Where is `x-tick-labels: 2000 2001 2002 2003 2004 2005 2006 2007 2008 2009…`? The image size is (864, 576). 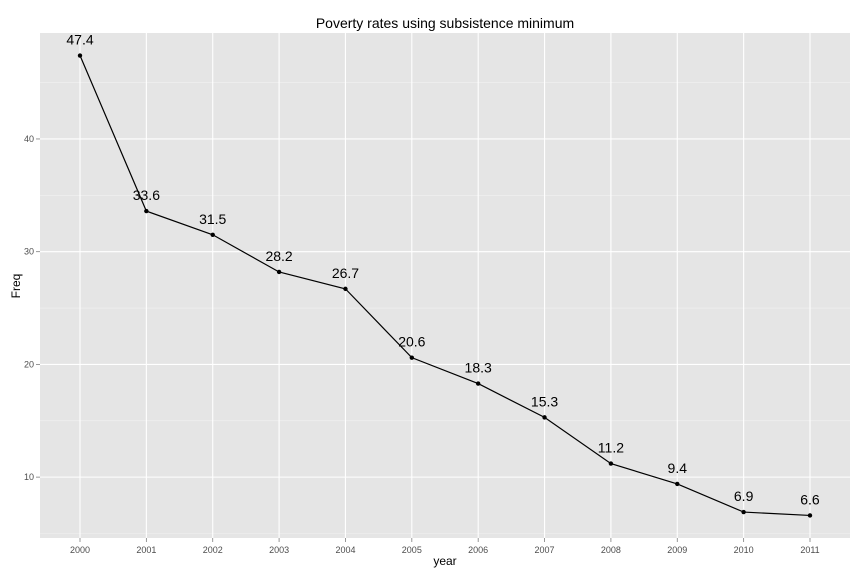
x-tick-labels: 2000 2001 2002 2003 2004 2005 2006 2007 2008 2009… is located at coordinates (445, 550).